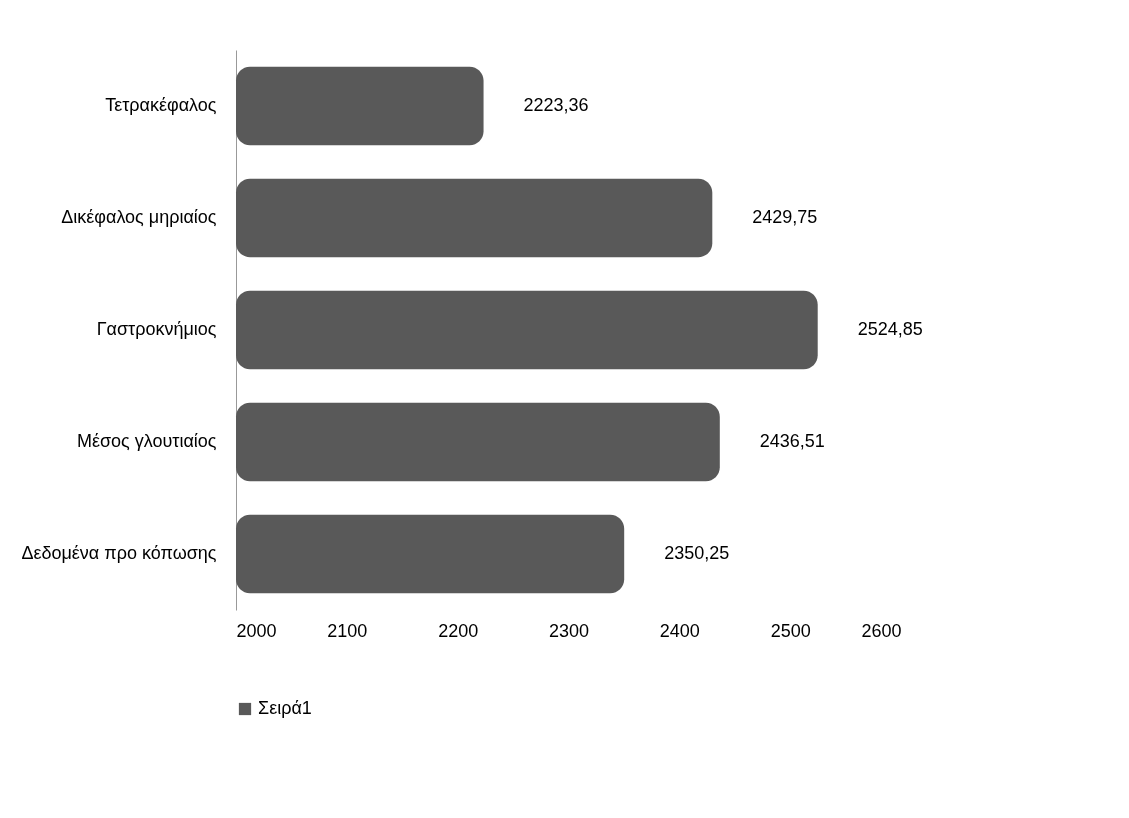  I want to click on data-label: 2350,25, so click(697, 553).